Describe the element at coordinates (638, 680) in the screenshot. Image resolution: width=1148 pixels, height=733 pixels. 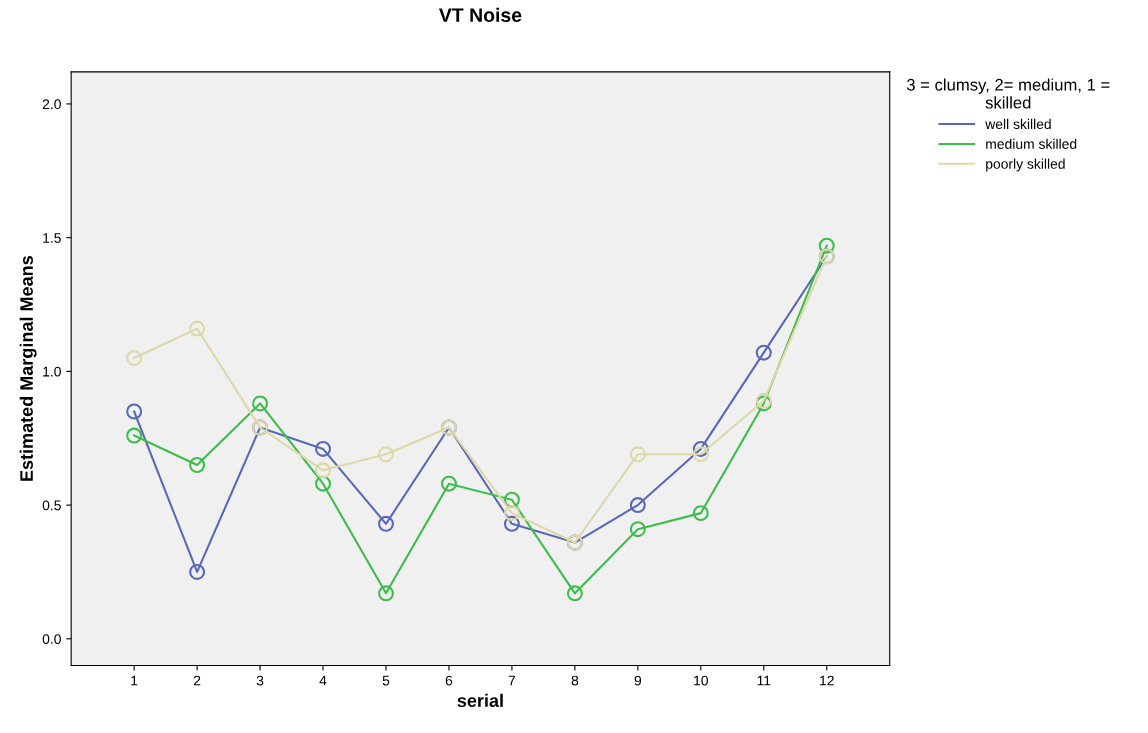
I see `x-tick-label: 9` at that location.